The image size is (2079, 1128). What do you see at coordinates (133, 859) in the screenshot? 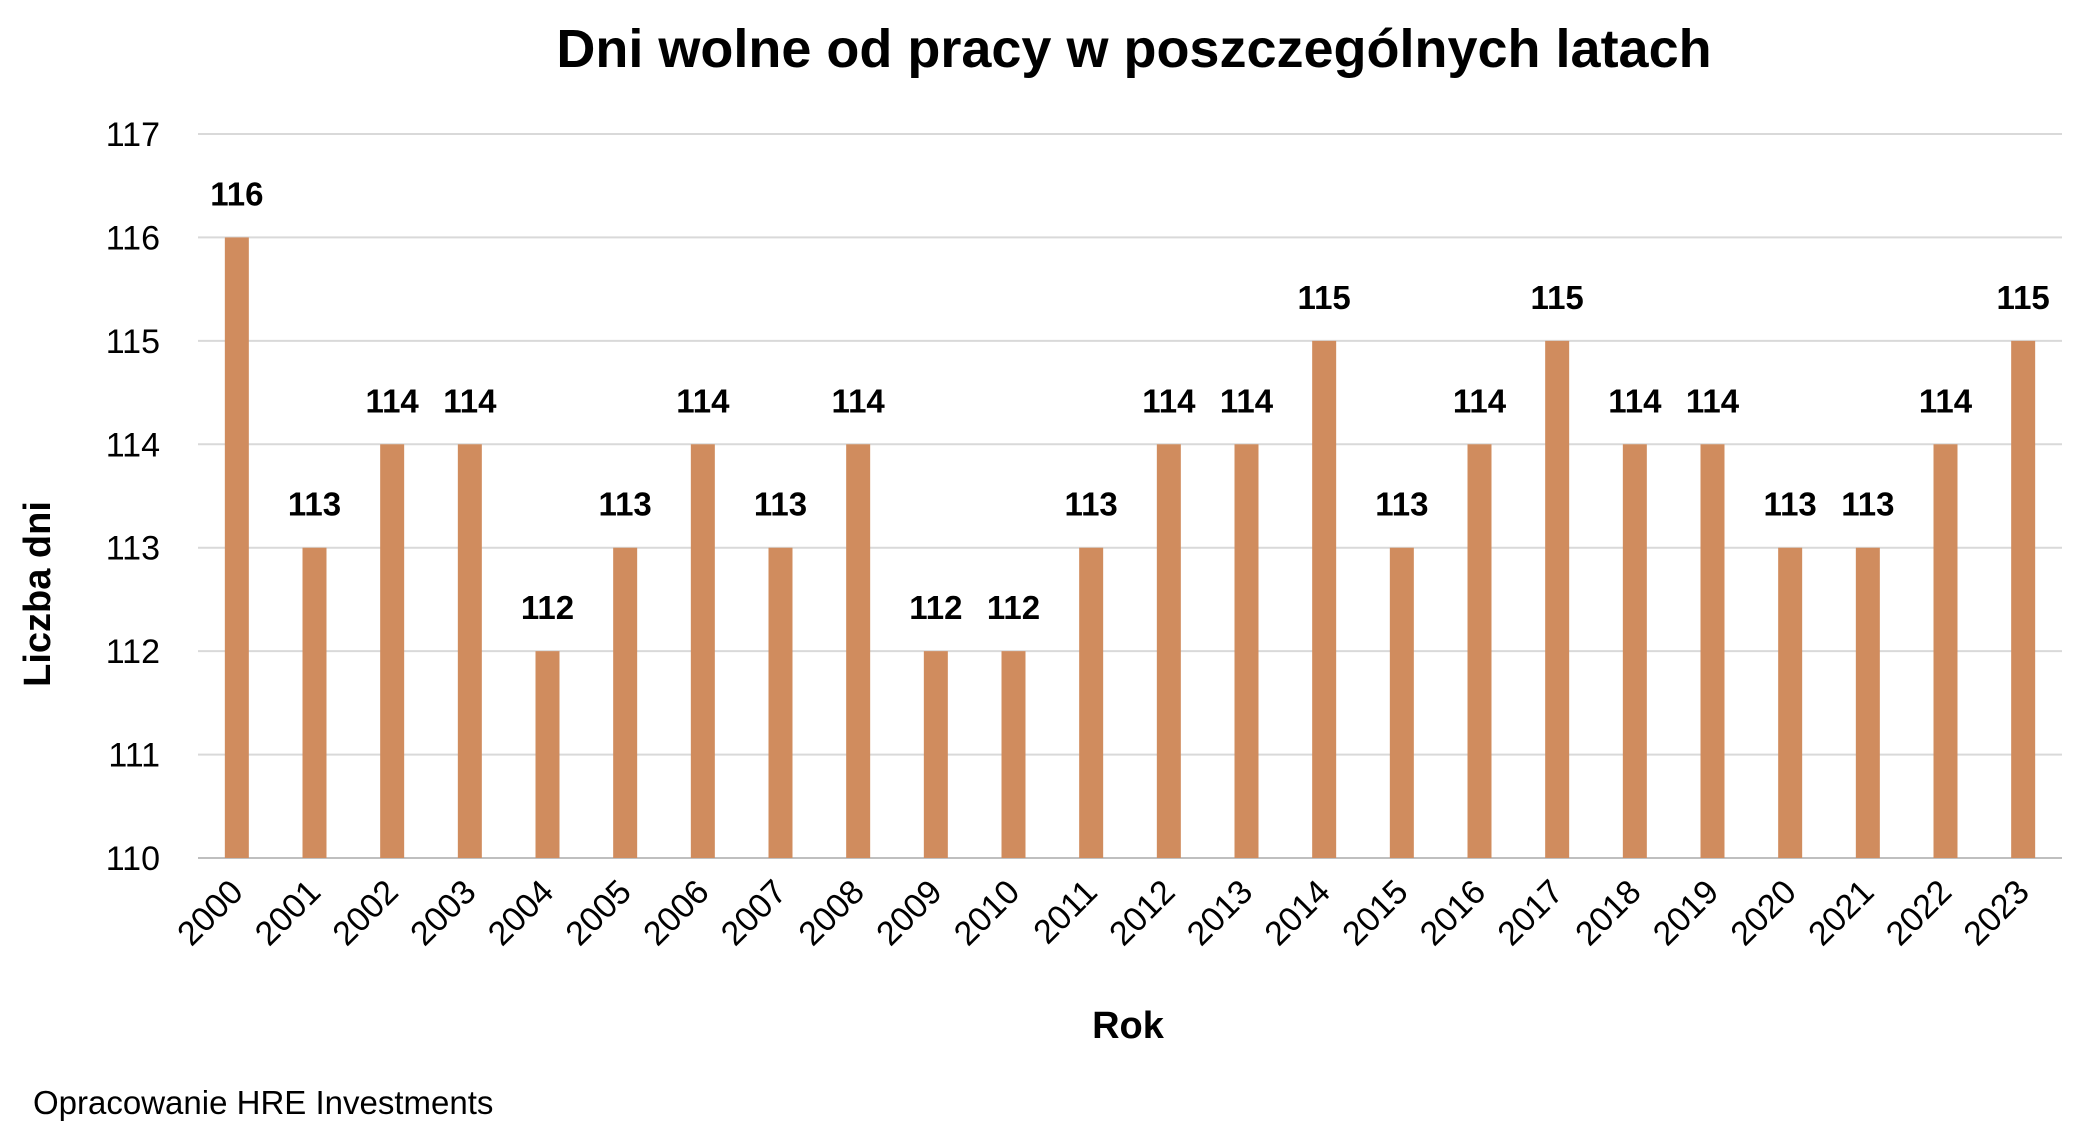
I see `y-tick-label: 110` at bounding box center [133, 859].